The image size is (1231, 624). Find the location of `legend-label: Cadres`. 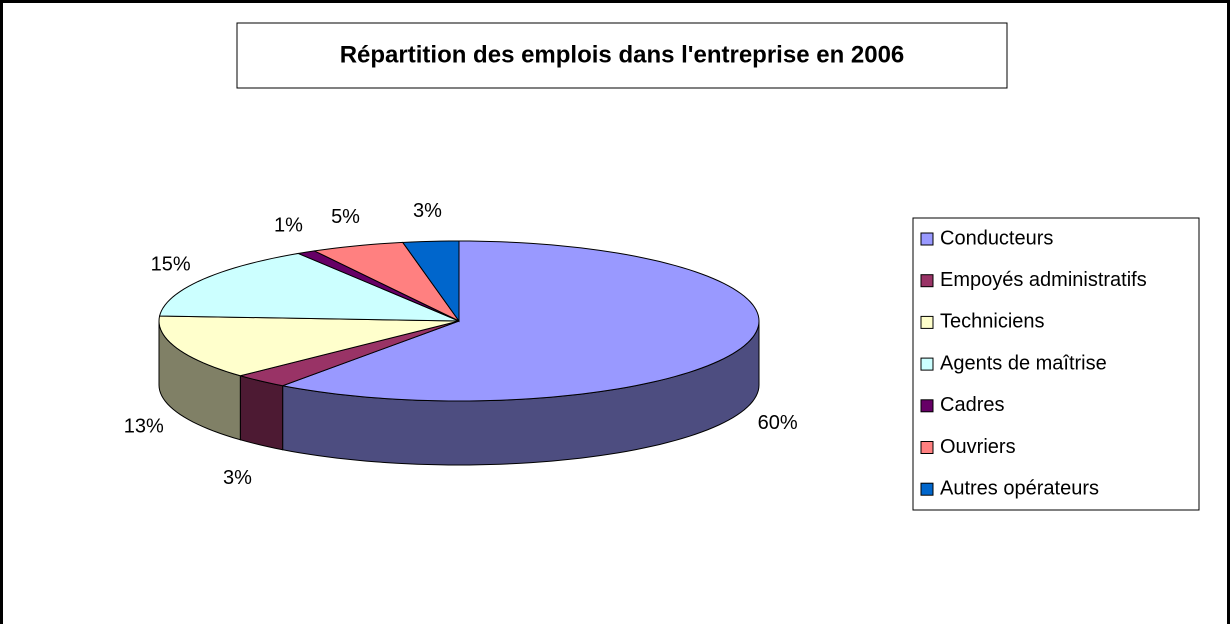

legend-label: Cadres is located at coordinates (972, 405).